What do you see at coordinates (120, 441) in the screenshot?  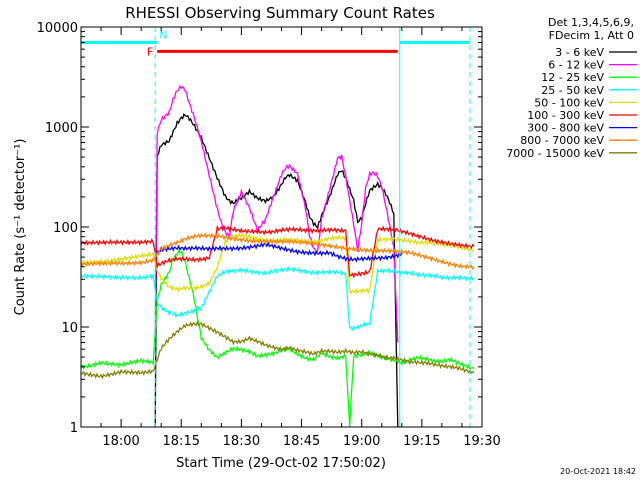 I see `x-tick-label-1: 18:00` at bounding box center [120, 441].